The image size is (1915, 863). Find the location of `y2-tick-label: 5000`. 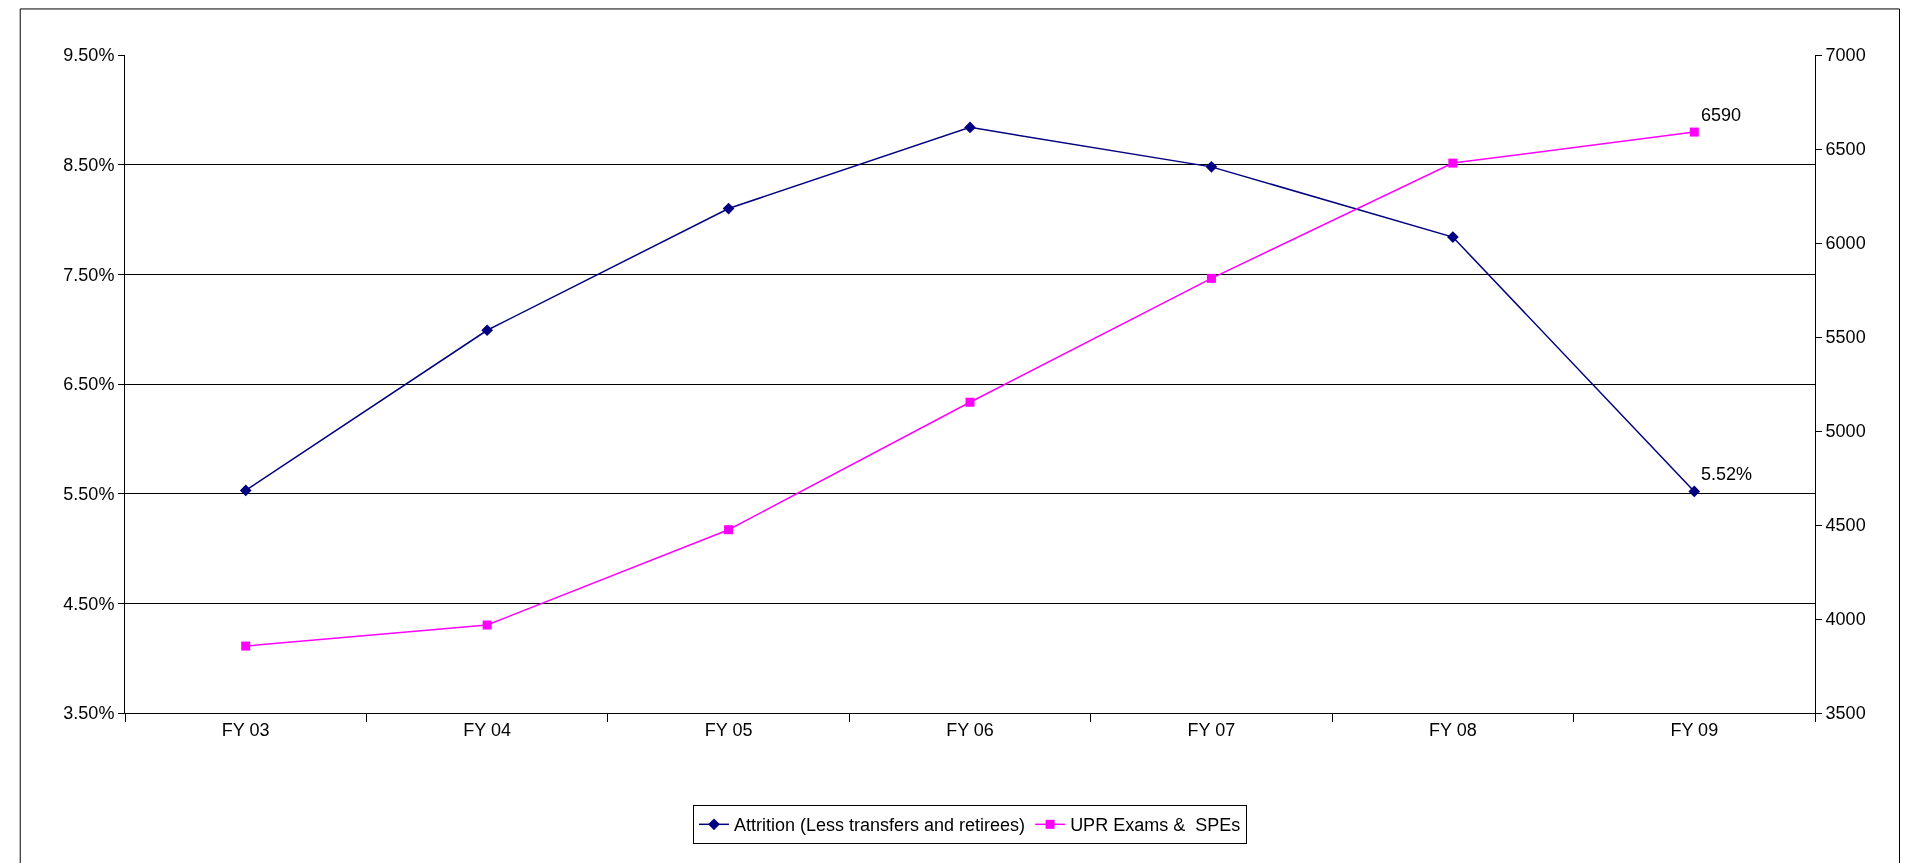

y2-tick-label: 5000 is located at coordinates (1845, 431).